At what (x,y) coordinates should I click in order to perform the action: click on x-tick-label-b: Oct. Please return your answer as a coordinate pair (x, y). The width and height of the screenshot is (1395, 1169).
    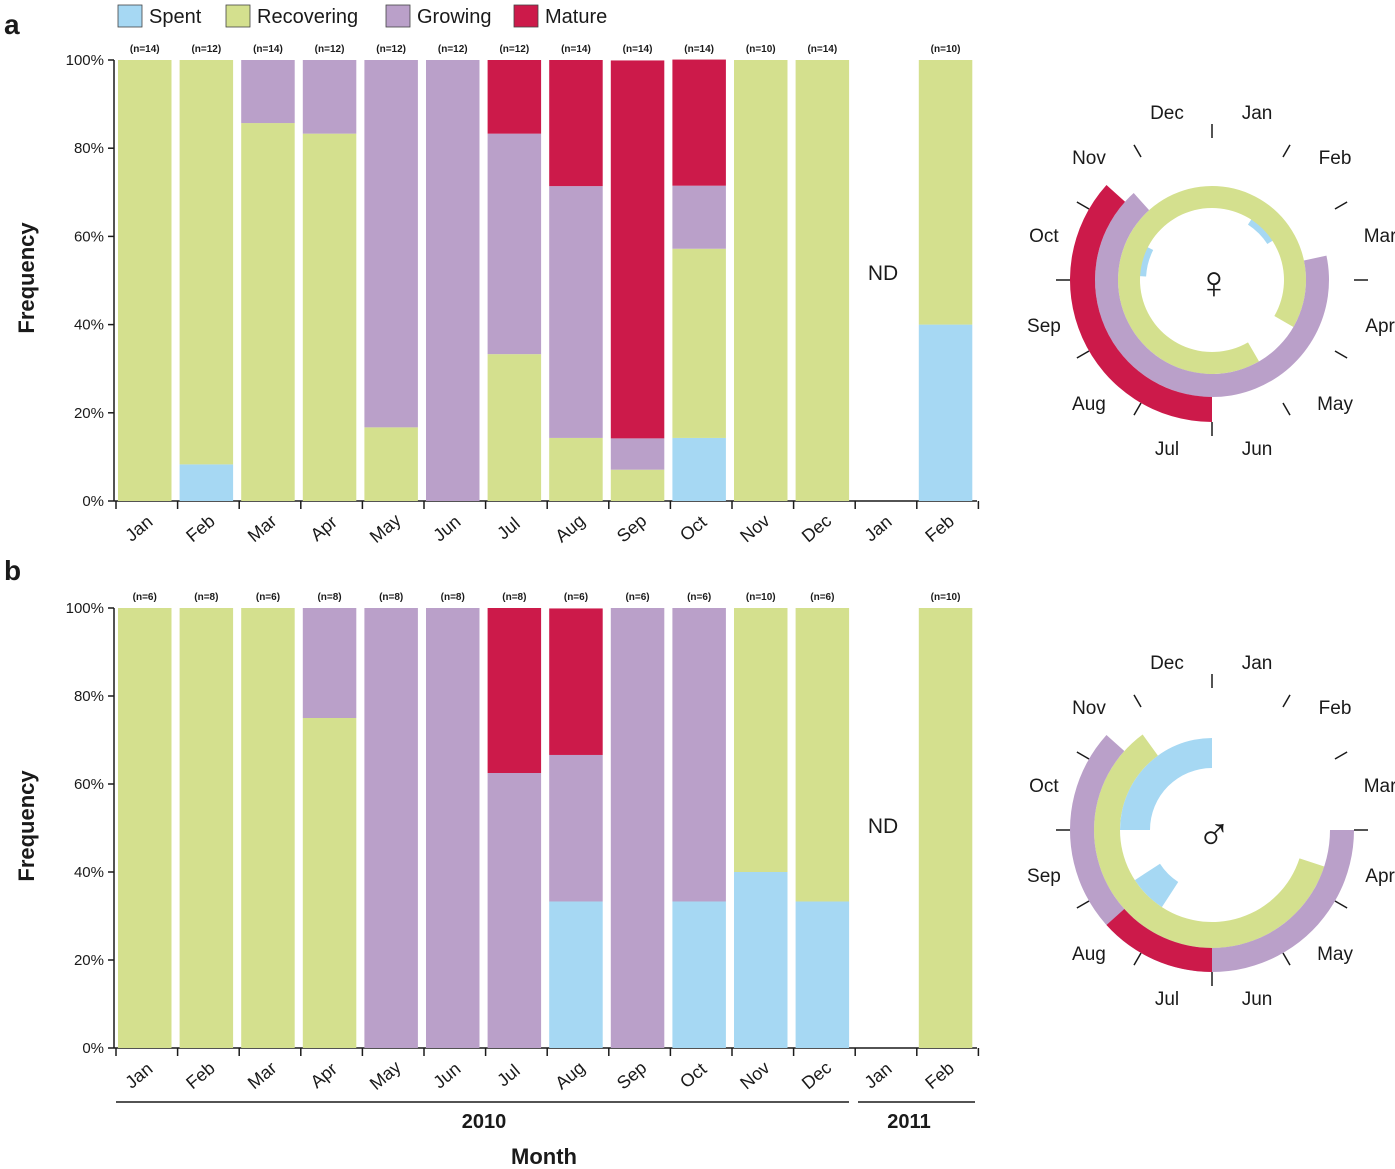
    Looking at the image, I should click on (693, 1075).